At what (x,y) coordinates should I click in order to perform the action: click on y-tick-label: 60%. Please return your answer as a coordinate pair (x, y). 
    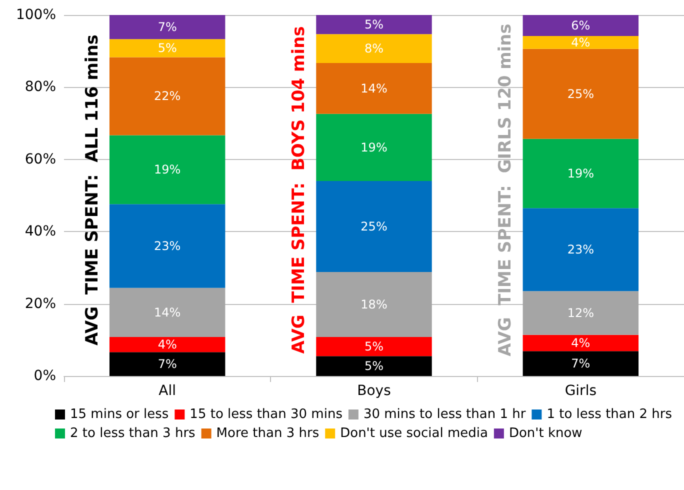
    Looking at the image, I should click on (40, 159).